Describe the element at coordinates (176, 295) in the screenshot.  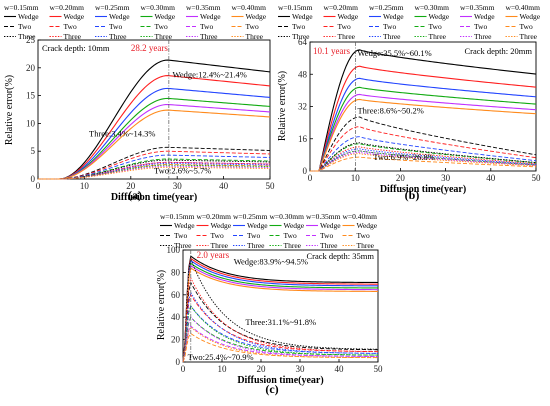
I see `y-tick-label: 60` at that location.